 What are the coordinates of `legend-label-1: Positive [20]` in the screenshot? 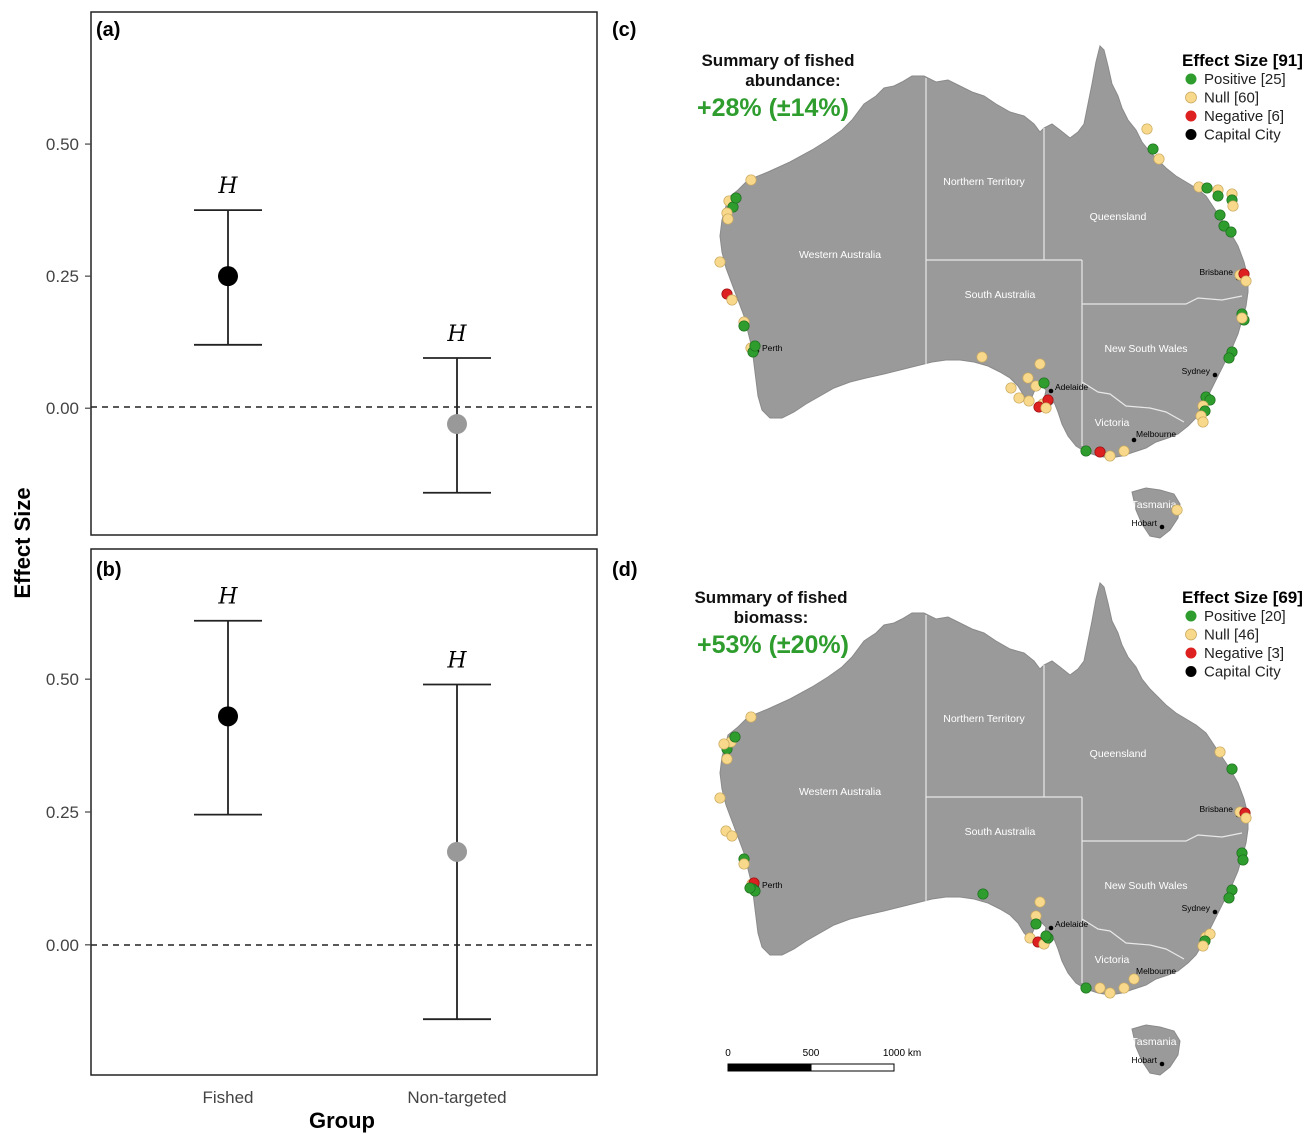 It's located at (1245, 616).